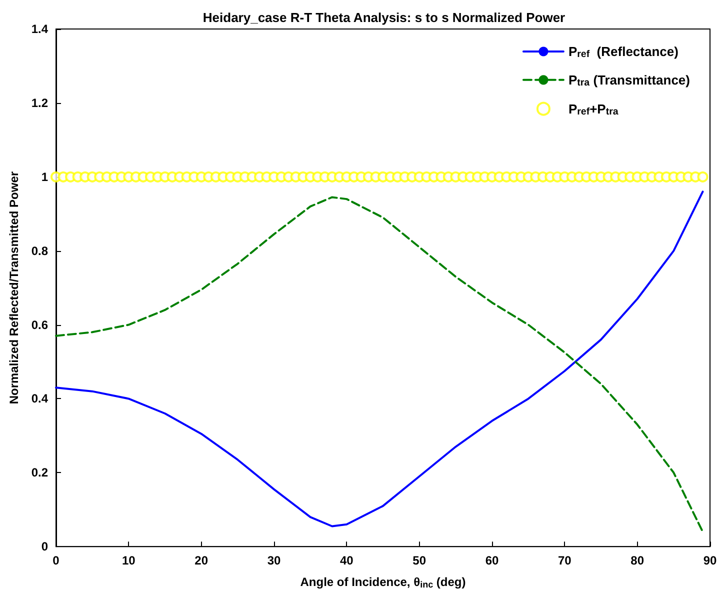 Image resolution: width=725 pixels, height=594 pixels. Describe the element at coordinates (39, 473) in the screenshot. I see `y-tick-label: 0.2` at that location.